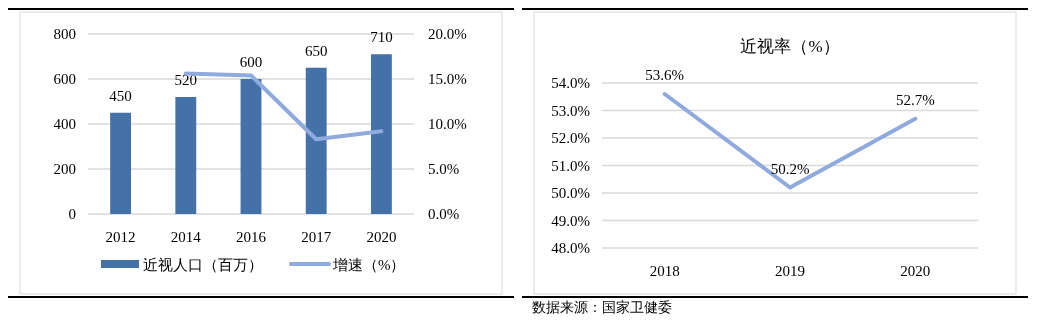 This screenshot has width=1037, height=334. Describe the element at coordinates (570, 138) in the screenshot. I see `y-tick-label: 52.0%` at that location.